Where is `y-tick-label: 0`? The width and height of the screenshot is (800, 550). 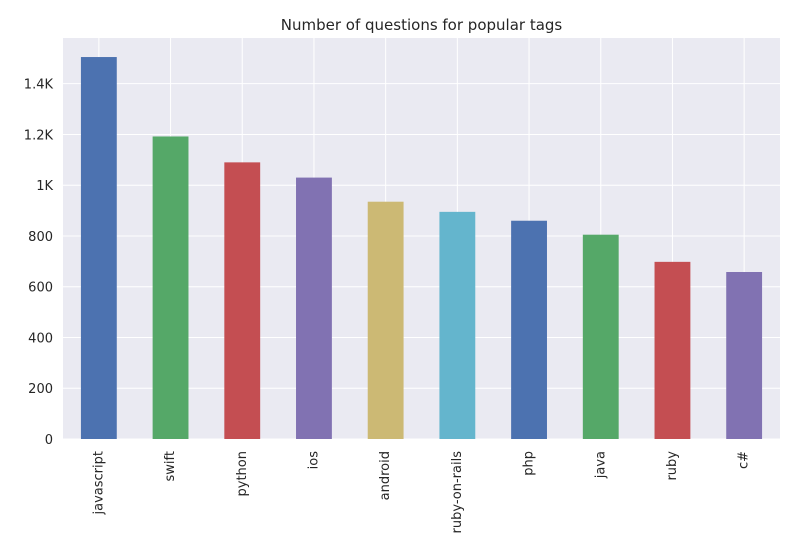 y-tick-label: 0 is located at coordinates (49, 440).